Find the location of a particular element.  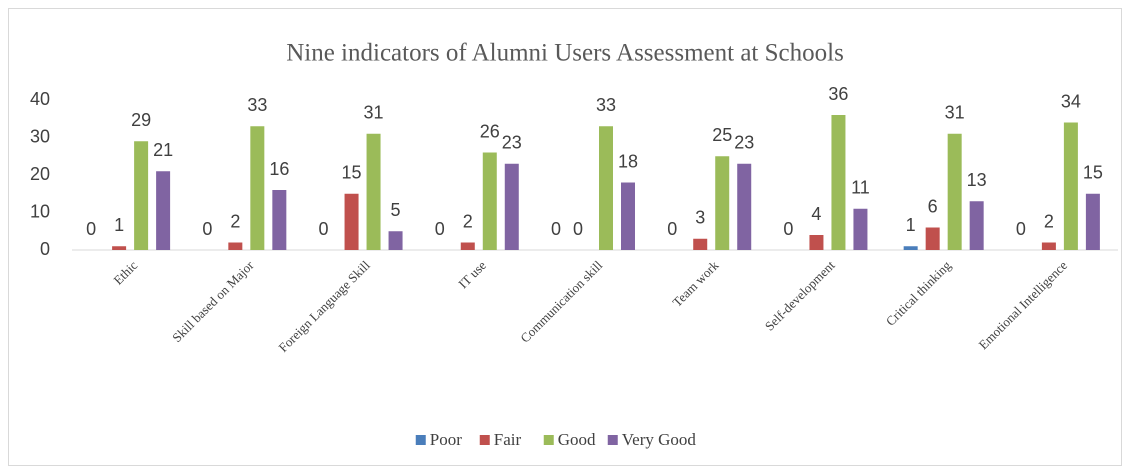

data-label: 36 is located at coordinates (838, 94).